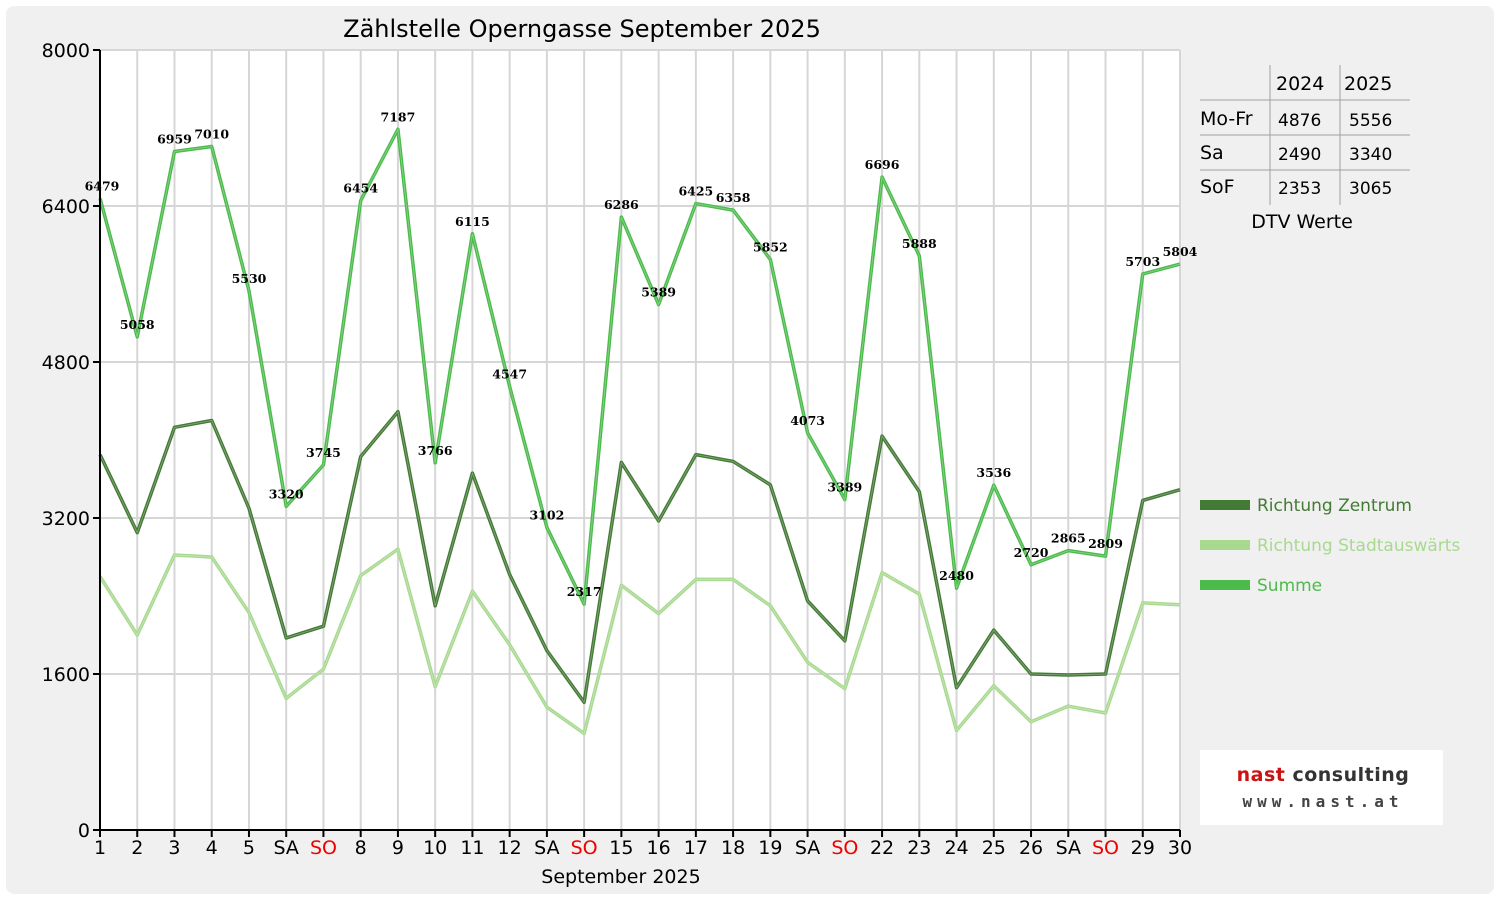 The width and height of the screenshot is (1500, 900). Describe the element at coordinates (1217, 187) in the screenshot. I see `table-row-label: SoF` at that location.